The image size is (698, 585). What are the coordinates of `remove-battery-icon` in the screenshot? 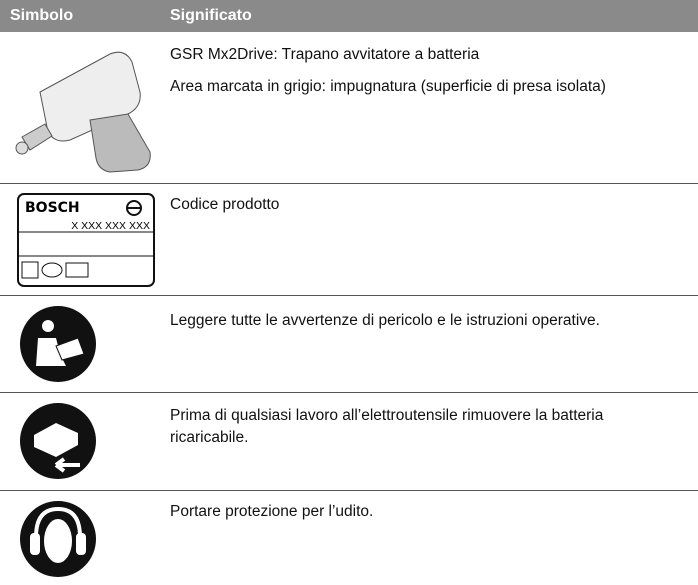 It's located at (58, 441).